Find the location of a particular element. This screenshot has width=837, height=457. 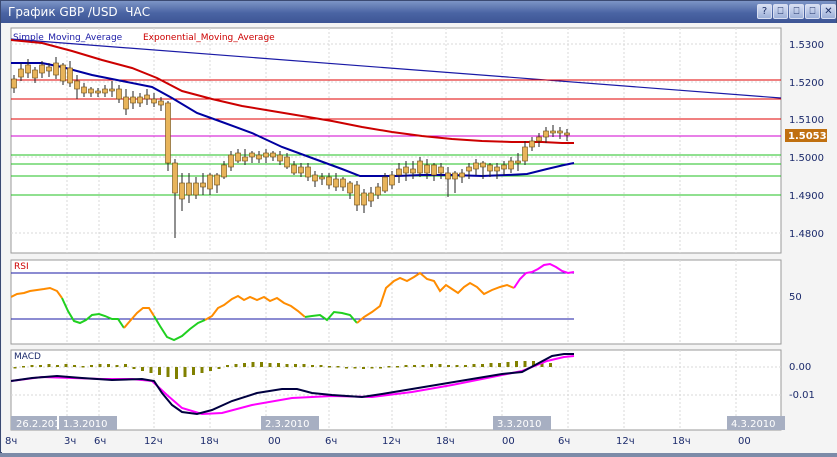

date-label: 2.3.2010 is located at coordinates (287, 424).